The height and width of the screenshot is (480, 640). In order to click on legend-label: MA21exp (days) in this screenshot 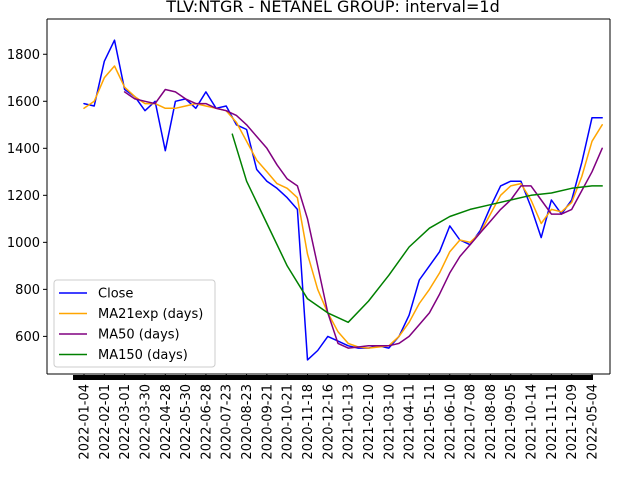, I will do `click(150, 314)`.